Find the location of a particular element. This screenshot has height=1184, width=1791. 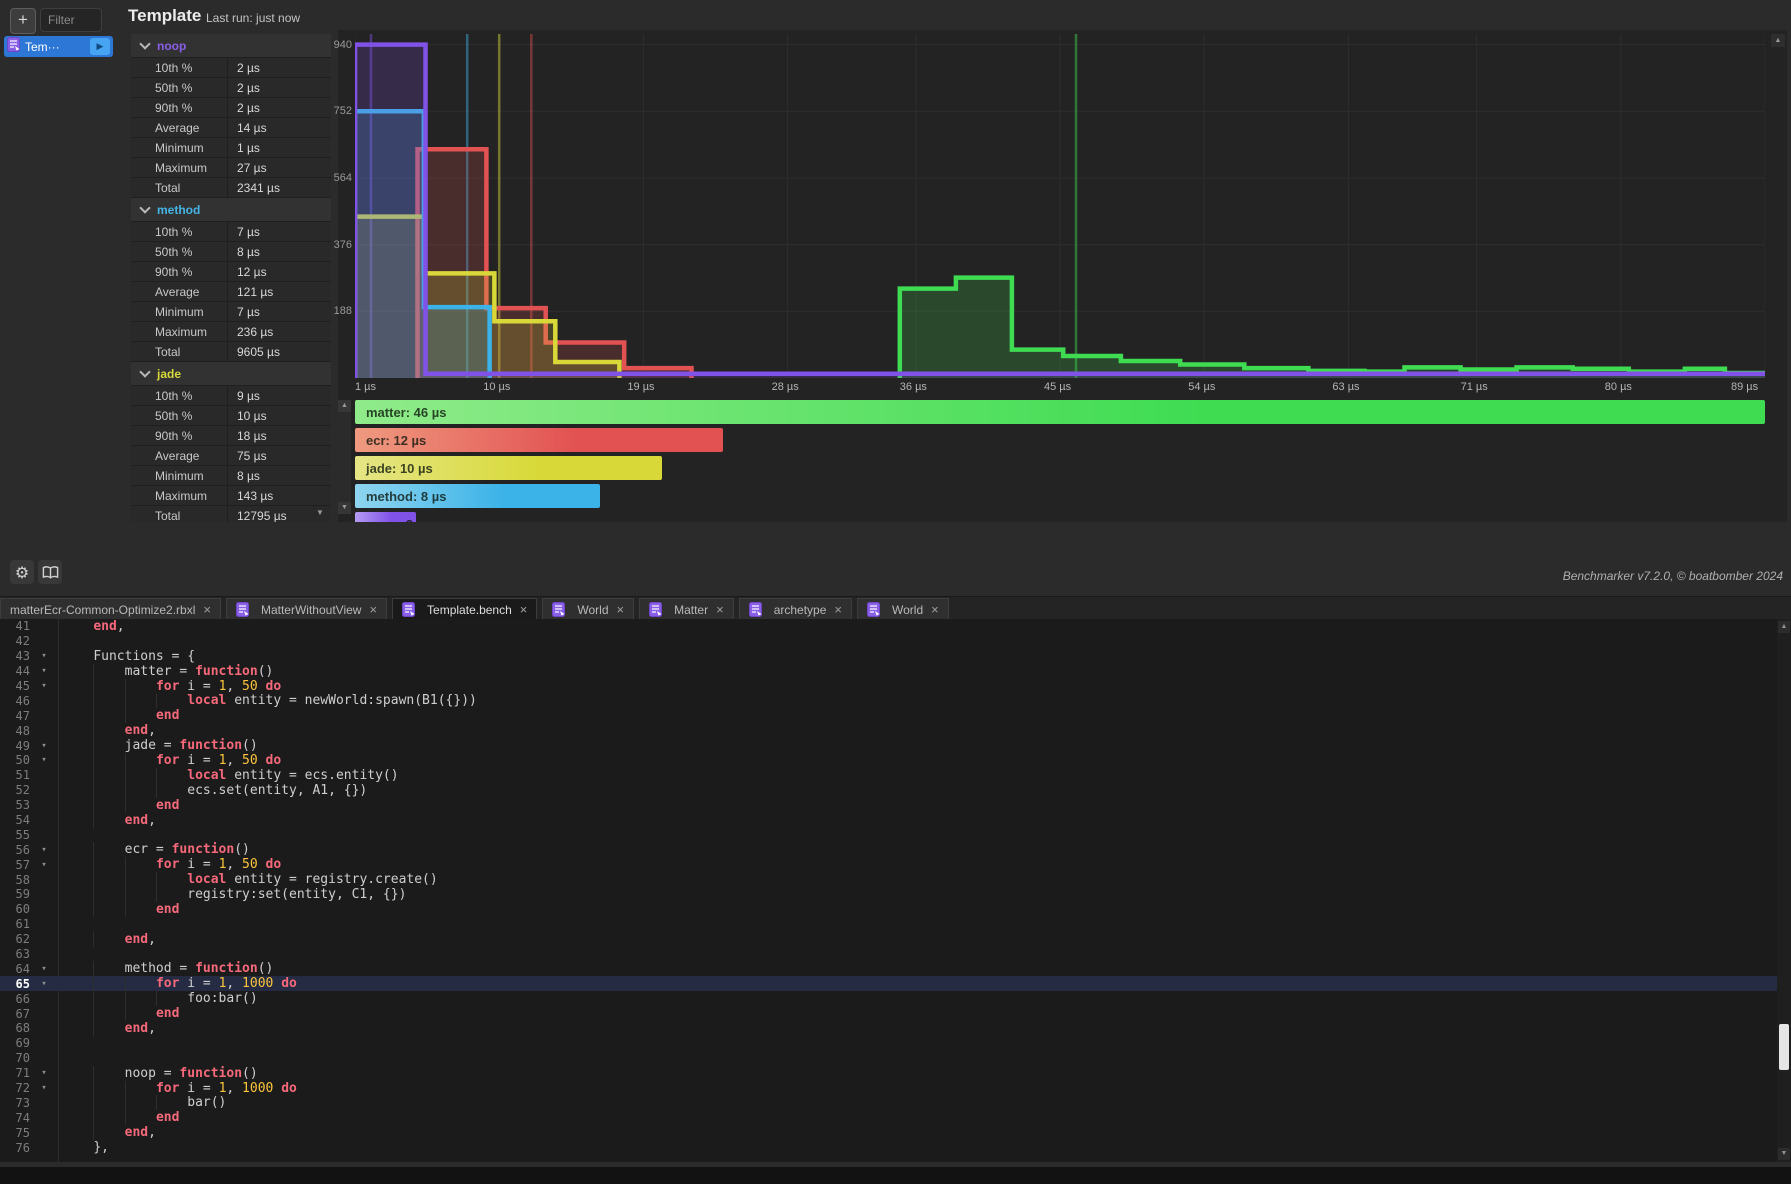

bench-list-item-template: Tem··· ▶ is located at coordinates (58, 46).